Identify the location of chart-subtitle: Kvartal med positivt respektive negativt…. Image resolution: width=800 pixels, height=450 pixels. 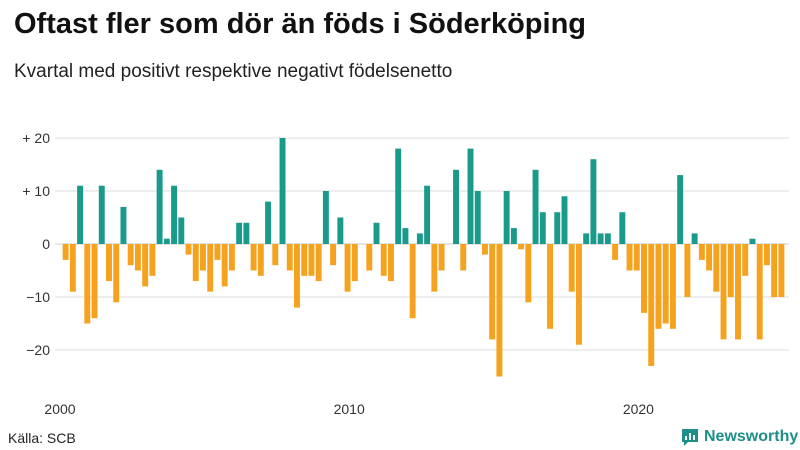
(233, 71).